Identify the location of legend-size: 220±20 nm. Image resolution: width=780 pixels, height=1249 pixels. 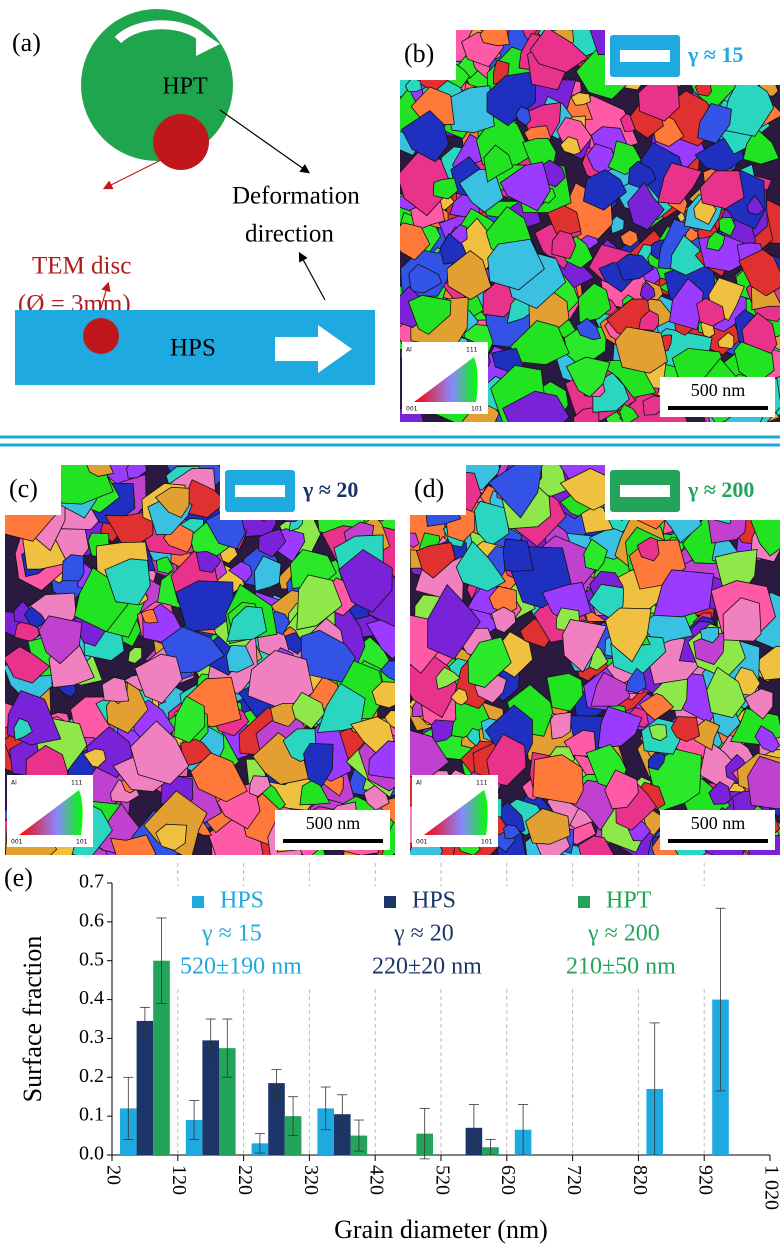
(427, 967).